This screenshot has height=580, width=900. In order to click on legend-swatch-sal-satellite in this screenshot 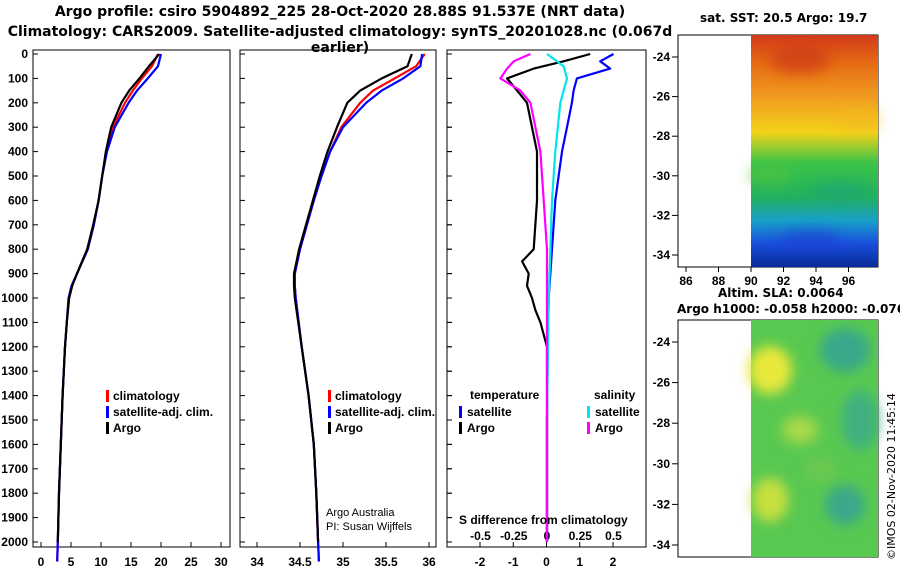, I will do `click(588, 412)`.